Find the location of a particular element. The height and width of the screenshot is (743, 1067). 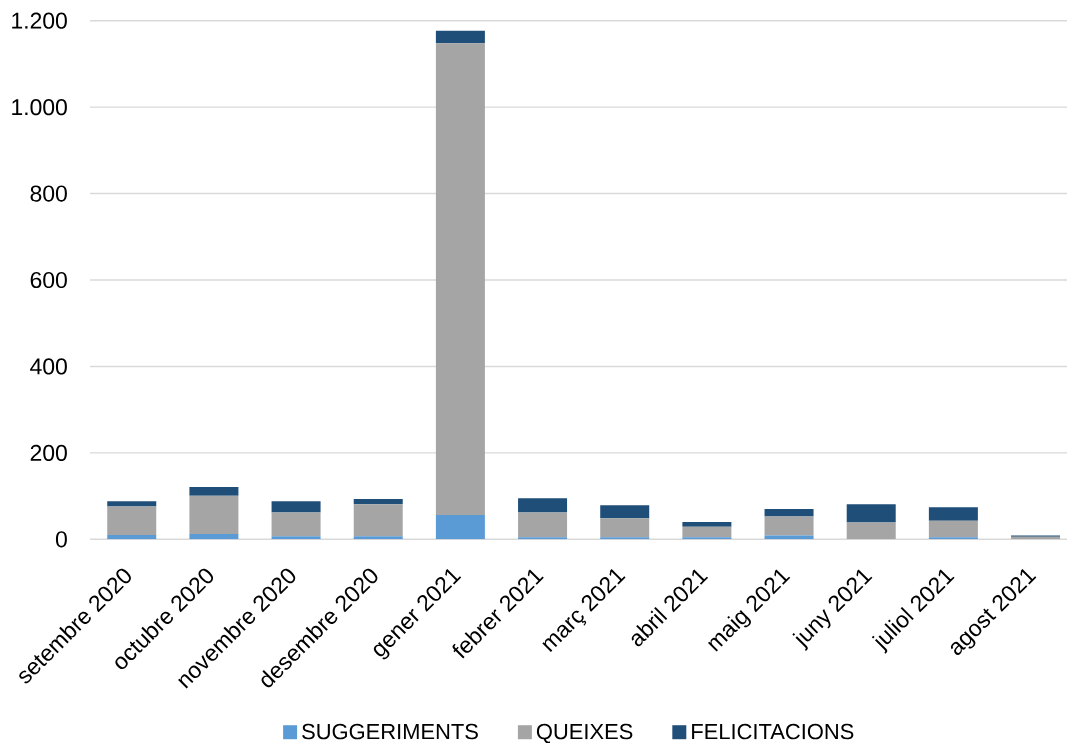

y-tick-label: 400 is located at coordinates (48, 366).